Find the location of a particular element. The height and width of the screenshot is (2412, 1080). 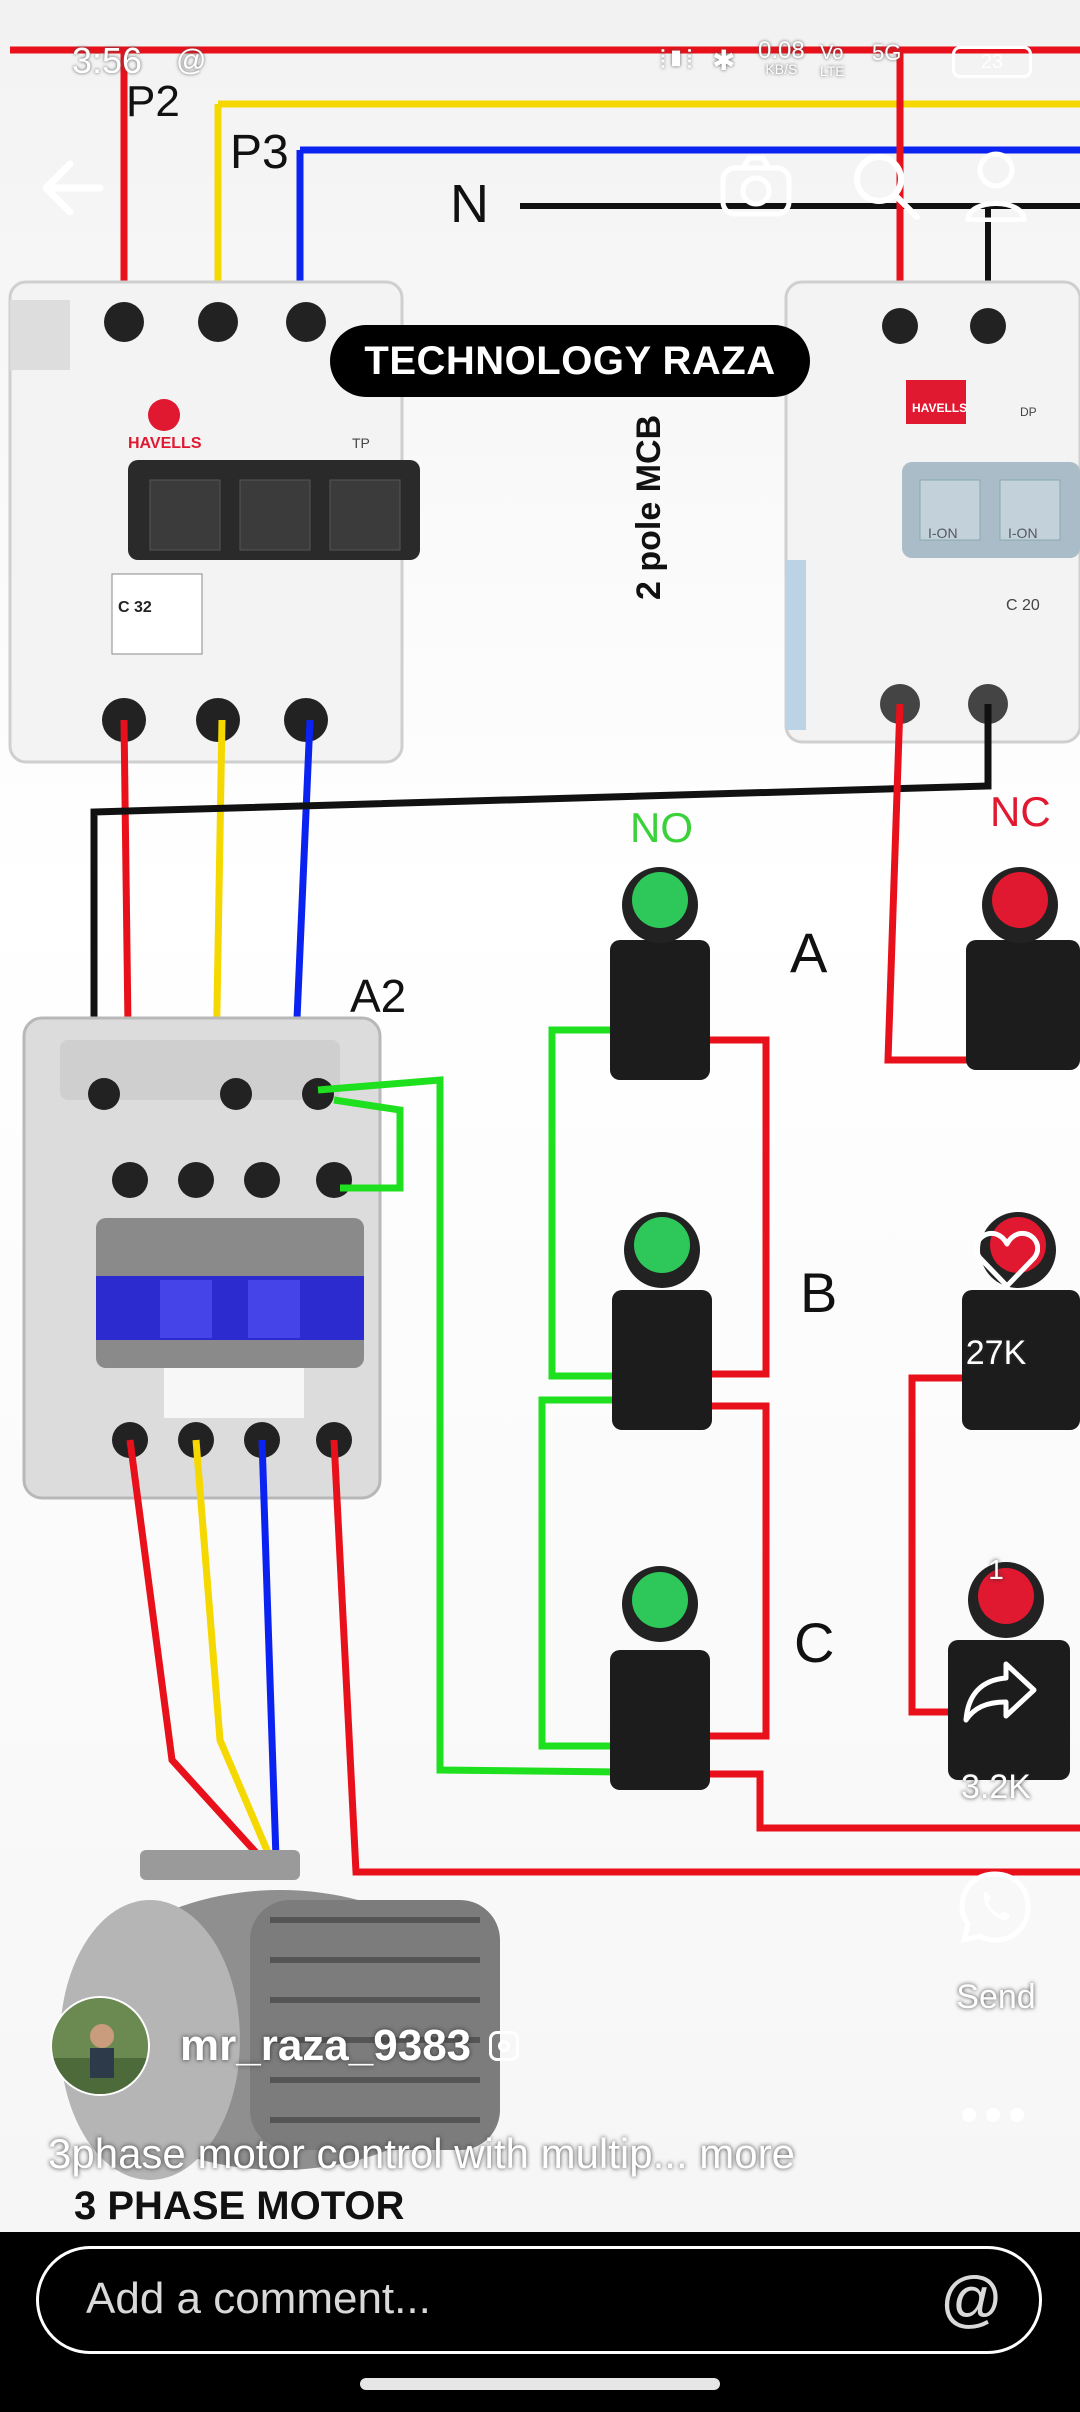

label-dp: DP is located at coordinates (1028, 412).